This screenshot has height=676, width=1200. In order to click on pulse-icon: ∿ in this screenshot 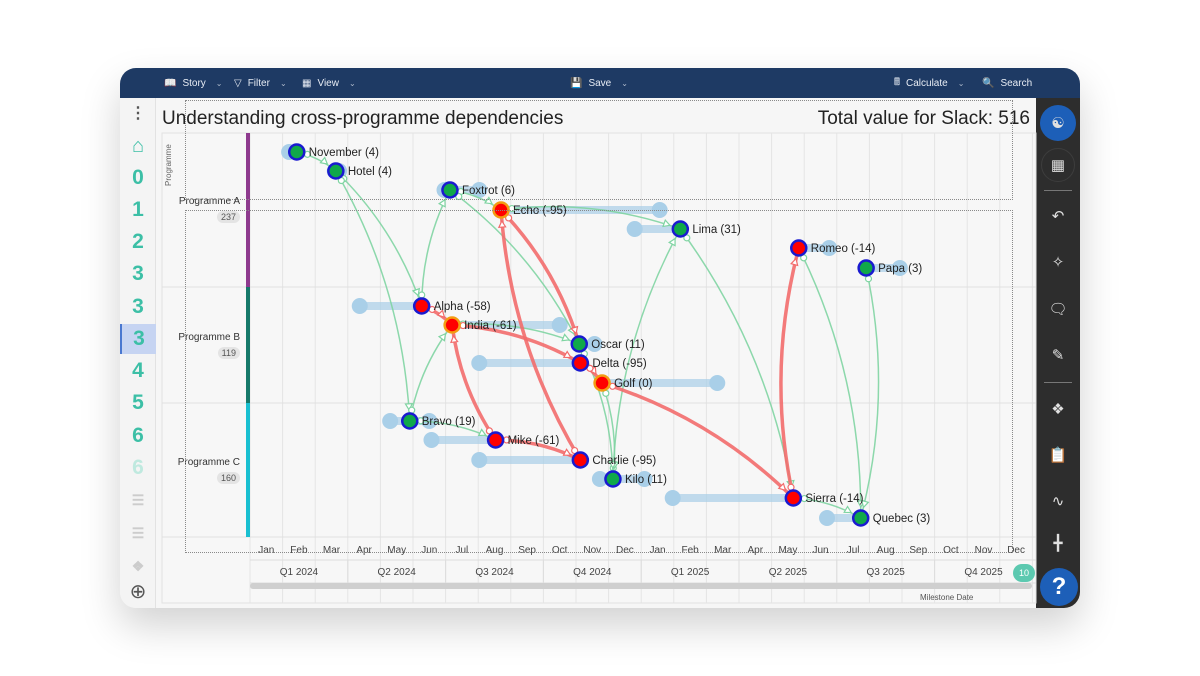, I will do `click(1058, 501)`.